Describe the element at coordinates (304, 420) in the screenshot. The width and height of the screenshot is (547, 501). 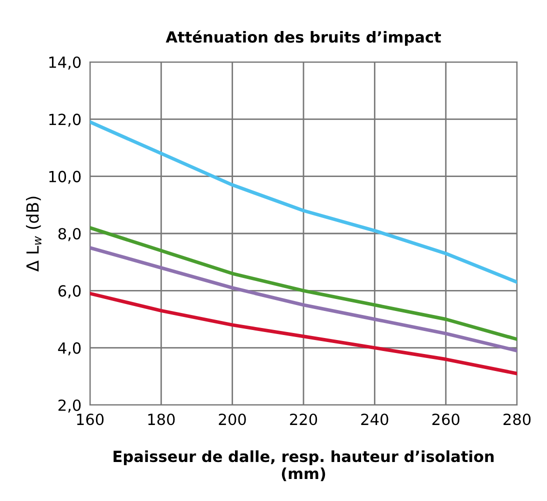
I see `x-tick-label: 220` at that location.